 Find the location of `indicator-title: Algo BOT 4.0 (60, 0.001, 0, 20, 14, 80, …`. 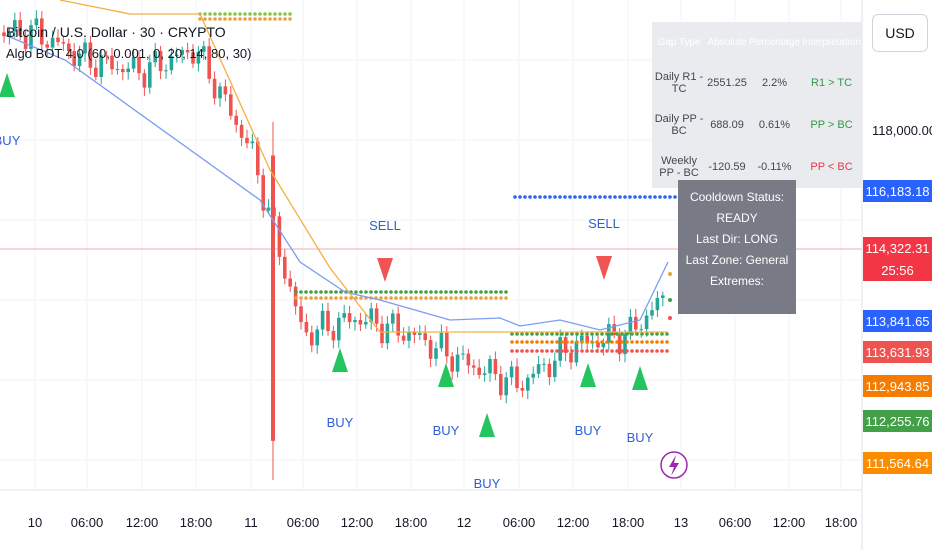

indicator-title: Algo BOT 4.0 (60, 0.001, 0, 20, 14, 80, … is located at coordinates (129, 53).